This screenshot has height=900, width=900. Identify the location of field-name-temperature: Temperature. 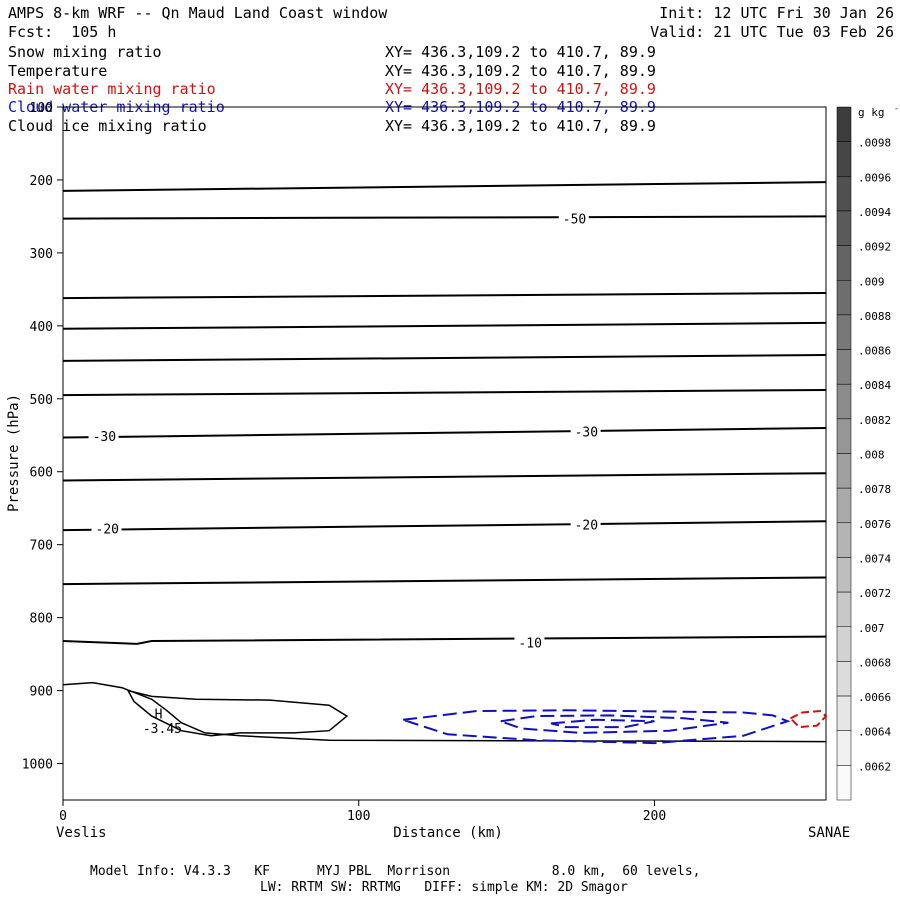
(58, 71).